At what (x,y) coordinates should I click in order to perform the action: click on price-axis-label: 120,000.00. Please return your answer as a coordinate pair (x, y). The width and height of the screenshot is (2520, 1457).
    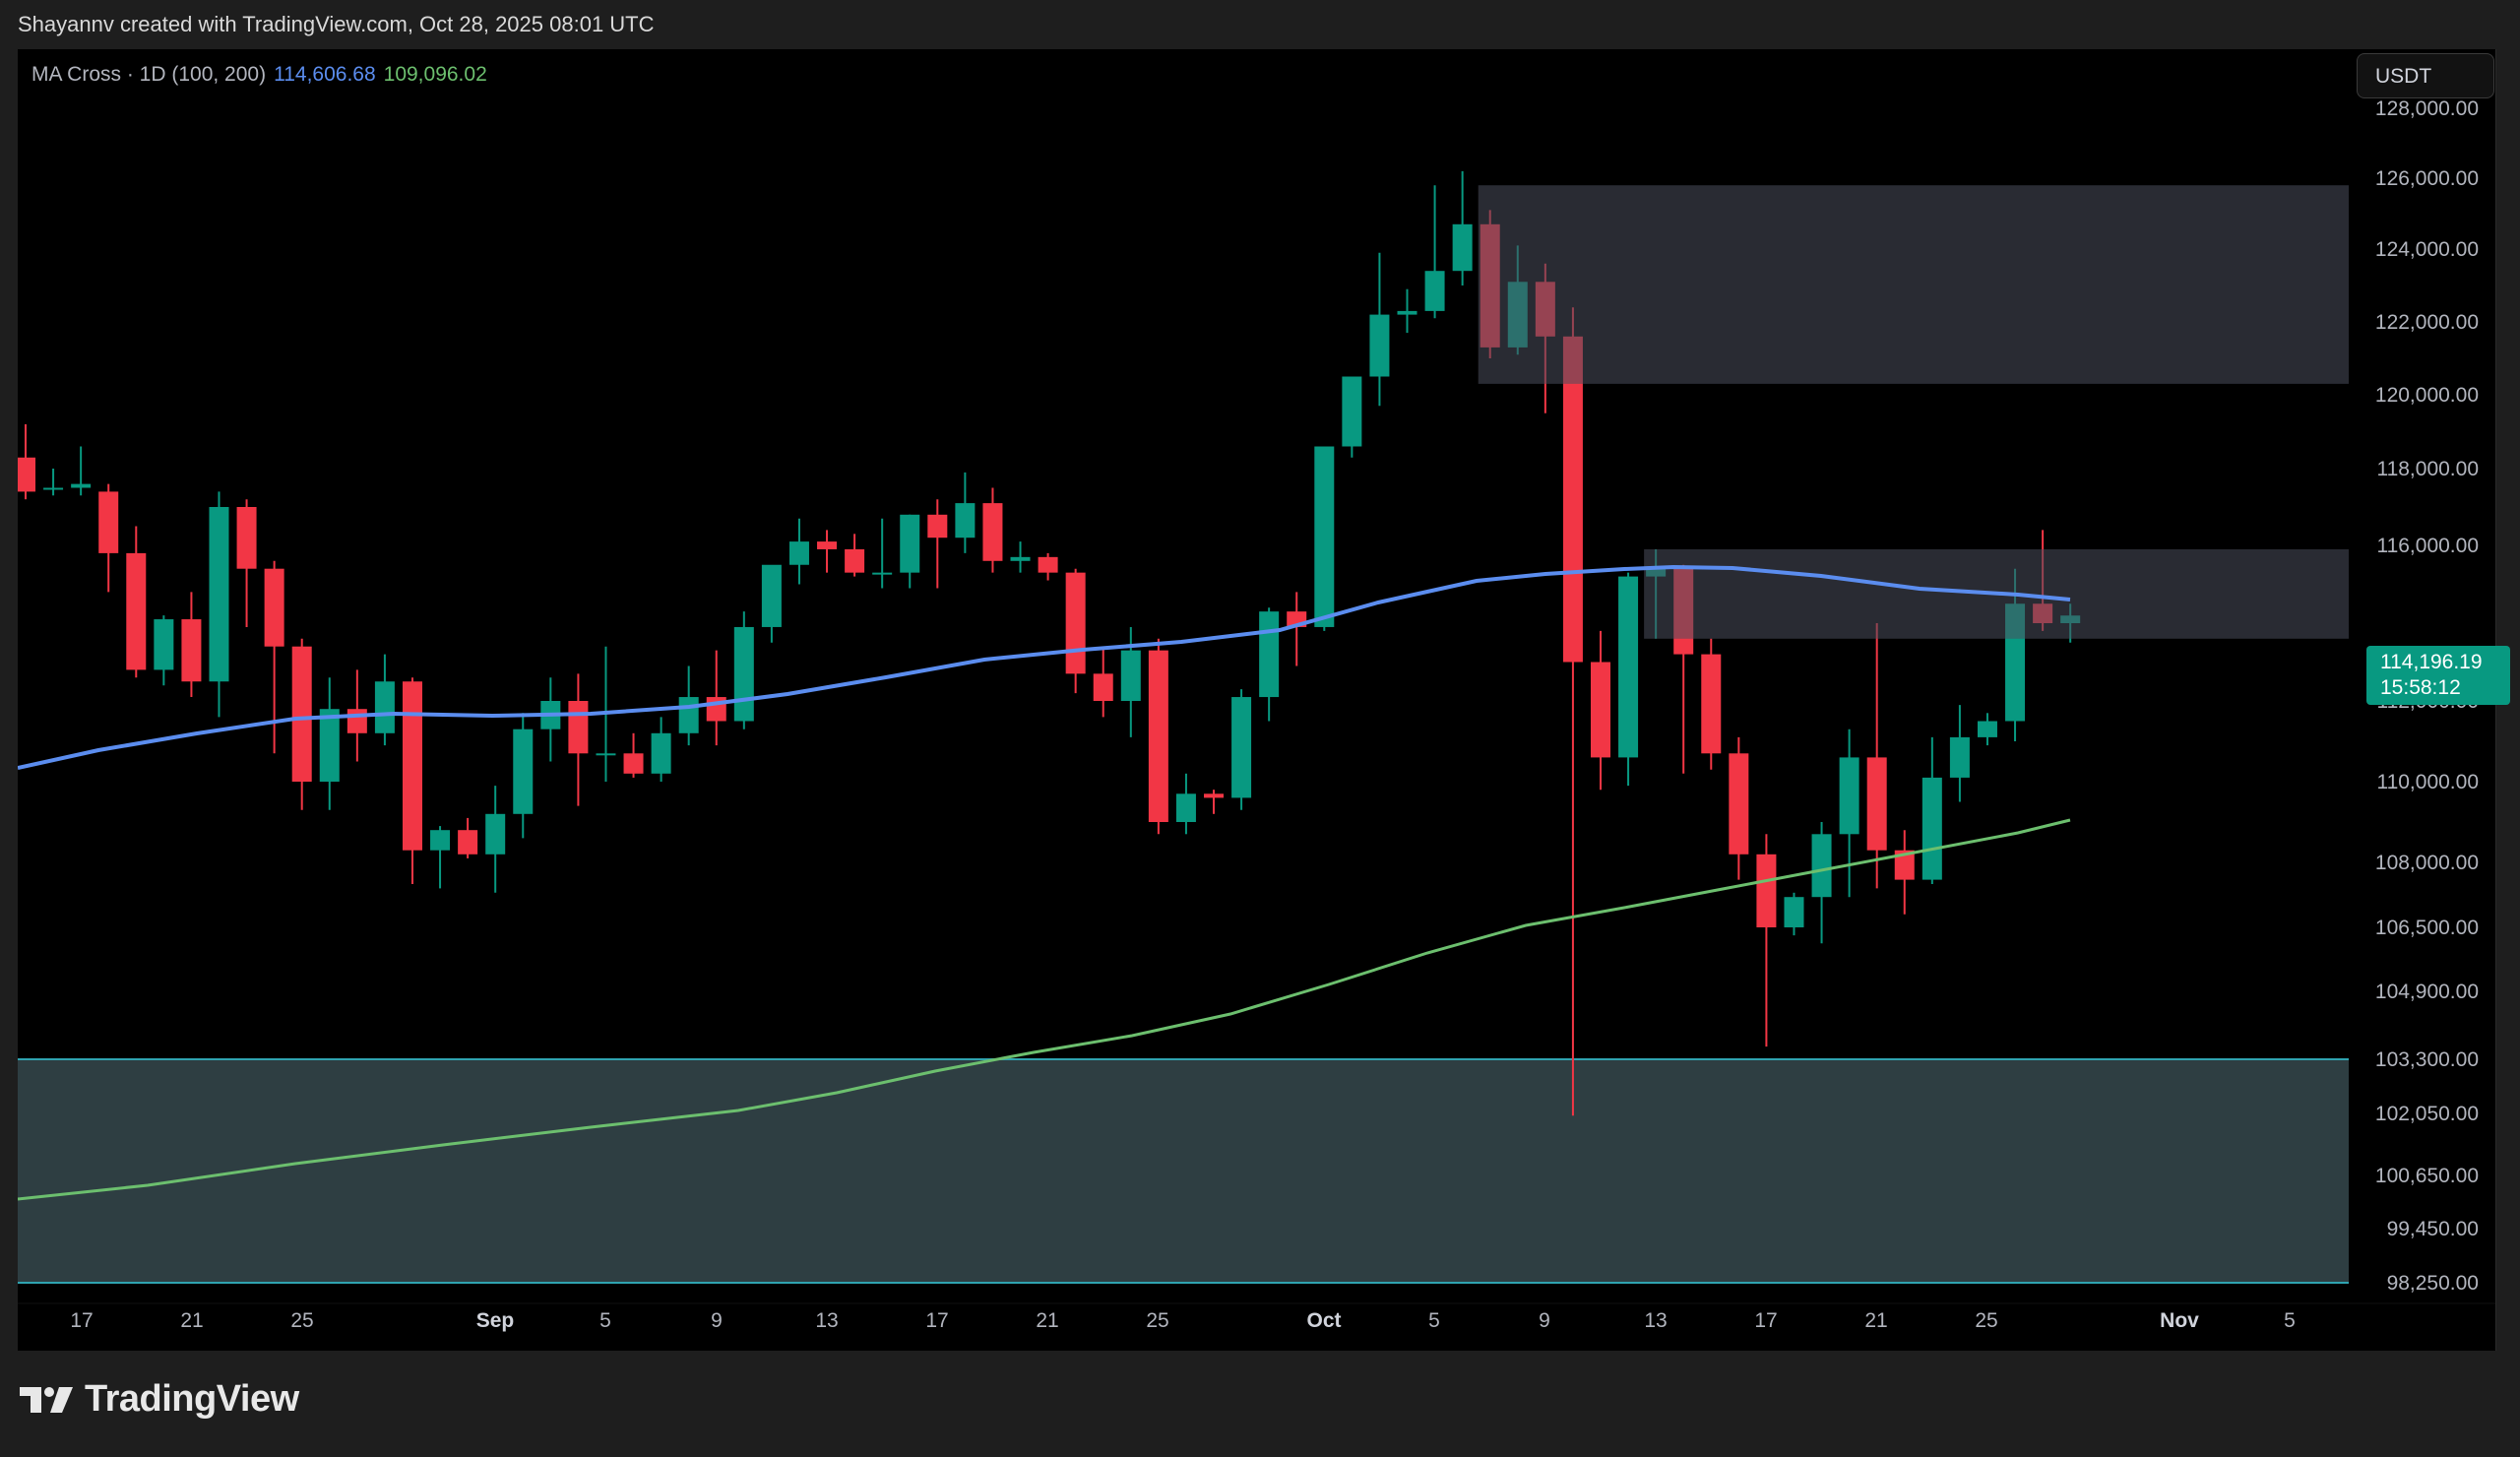
    Looking at the image, I should click on (2427, 395).